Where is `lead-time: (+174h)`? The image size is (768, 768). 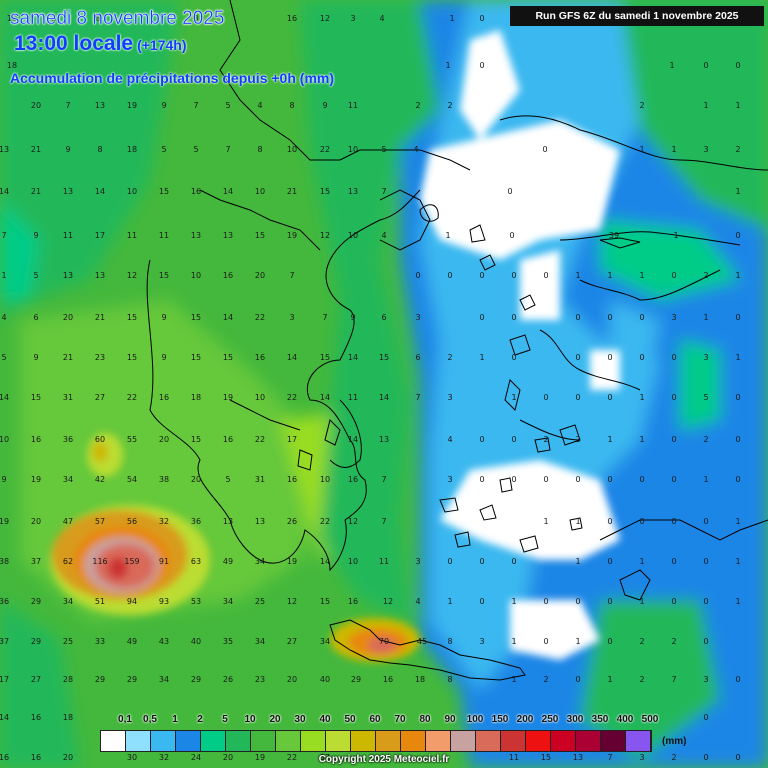
lead-time: (+174h) is located at coordinates (162, 45).